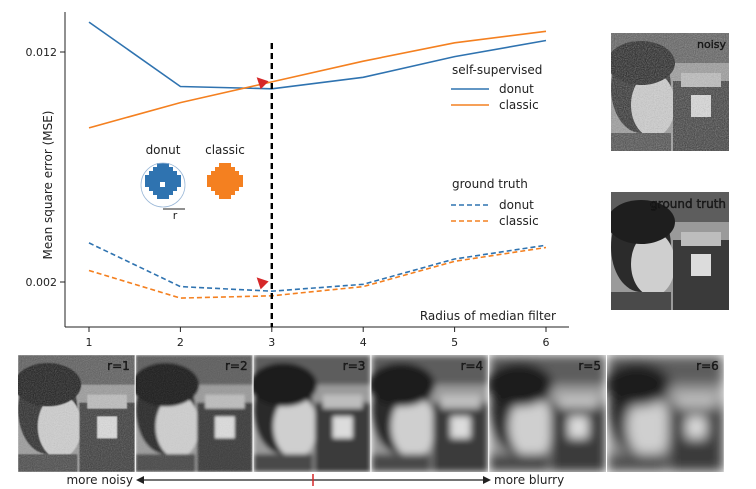 The height and width of the screenshot is (489, 756). I want to click on more-blurry-label: more blurry, so click(529, 480).